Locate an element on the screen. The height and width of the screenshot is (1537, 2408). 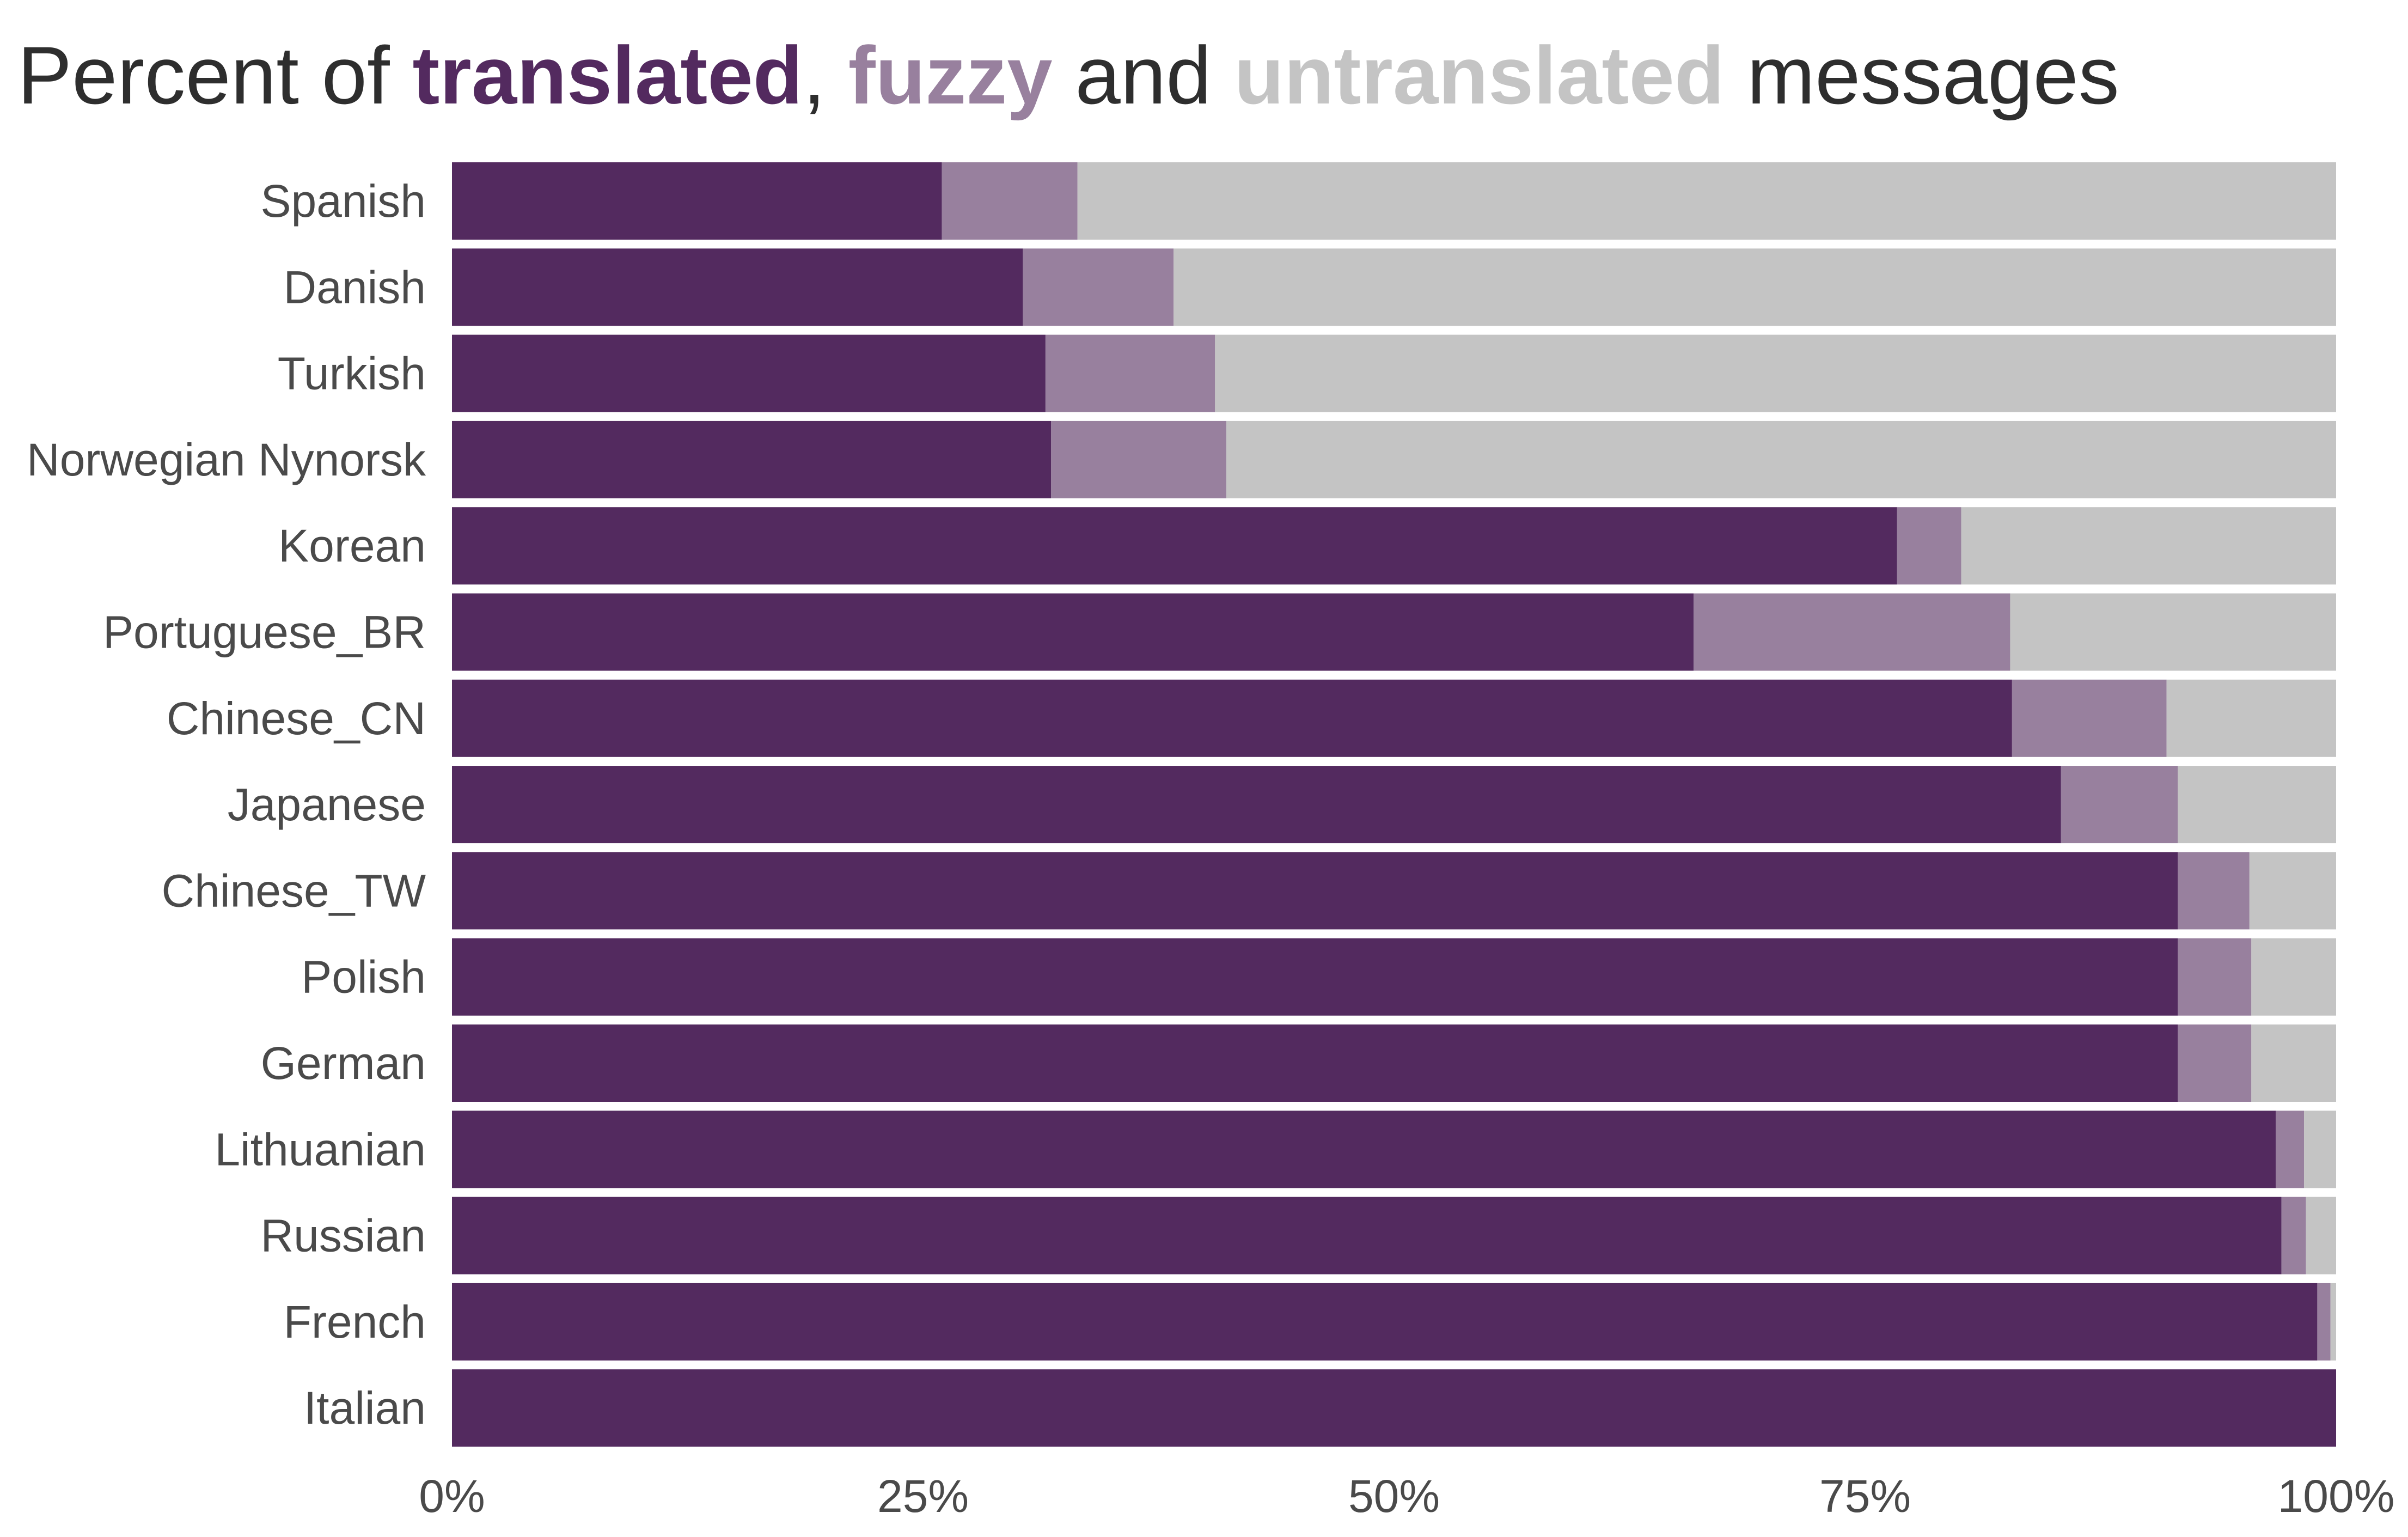
x-axis: 0% 25% 50% 75% 100% is located at coordinates (1406, 1496).